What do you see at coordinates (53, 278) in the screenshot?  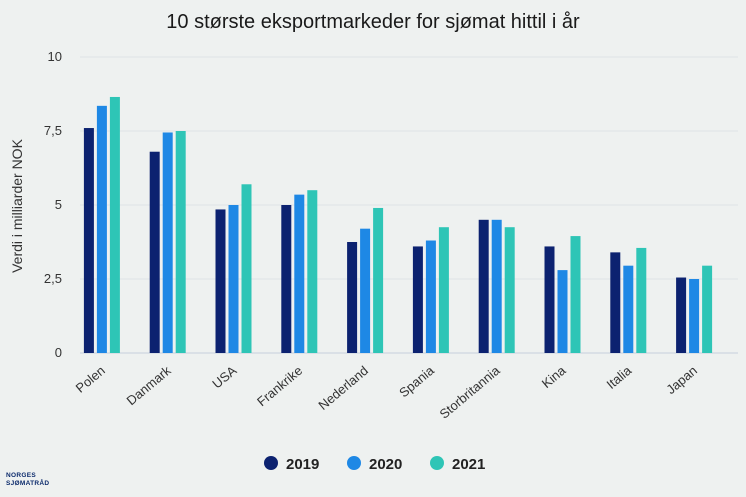 I see `y-tick-label: 2,5` at bounding box center [53, 278].